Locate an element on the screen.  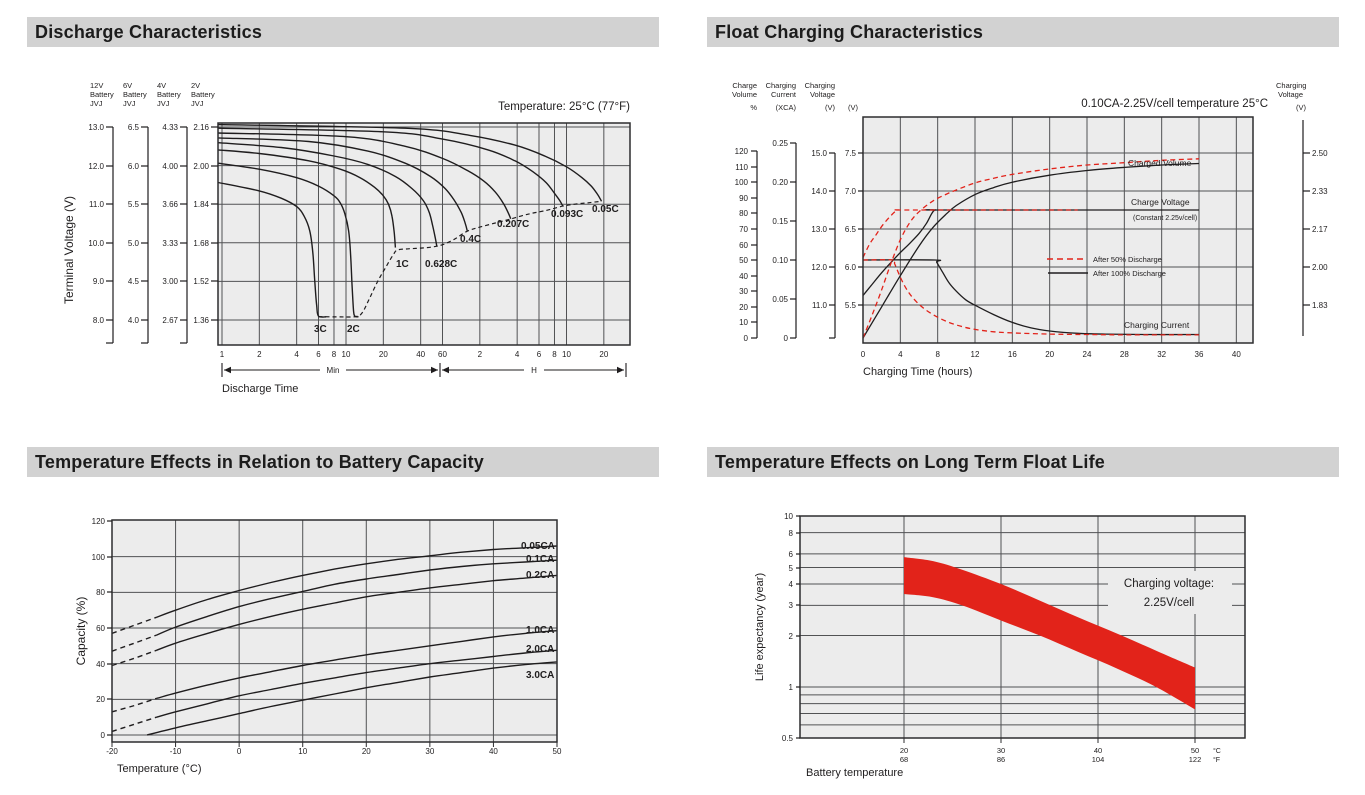
svg-text: 2.17 is located at coordinates (1320, 229).